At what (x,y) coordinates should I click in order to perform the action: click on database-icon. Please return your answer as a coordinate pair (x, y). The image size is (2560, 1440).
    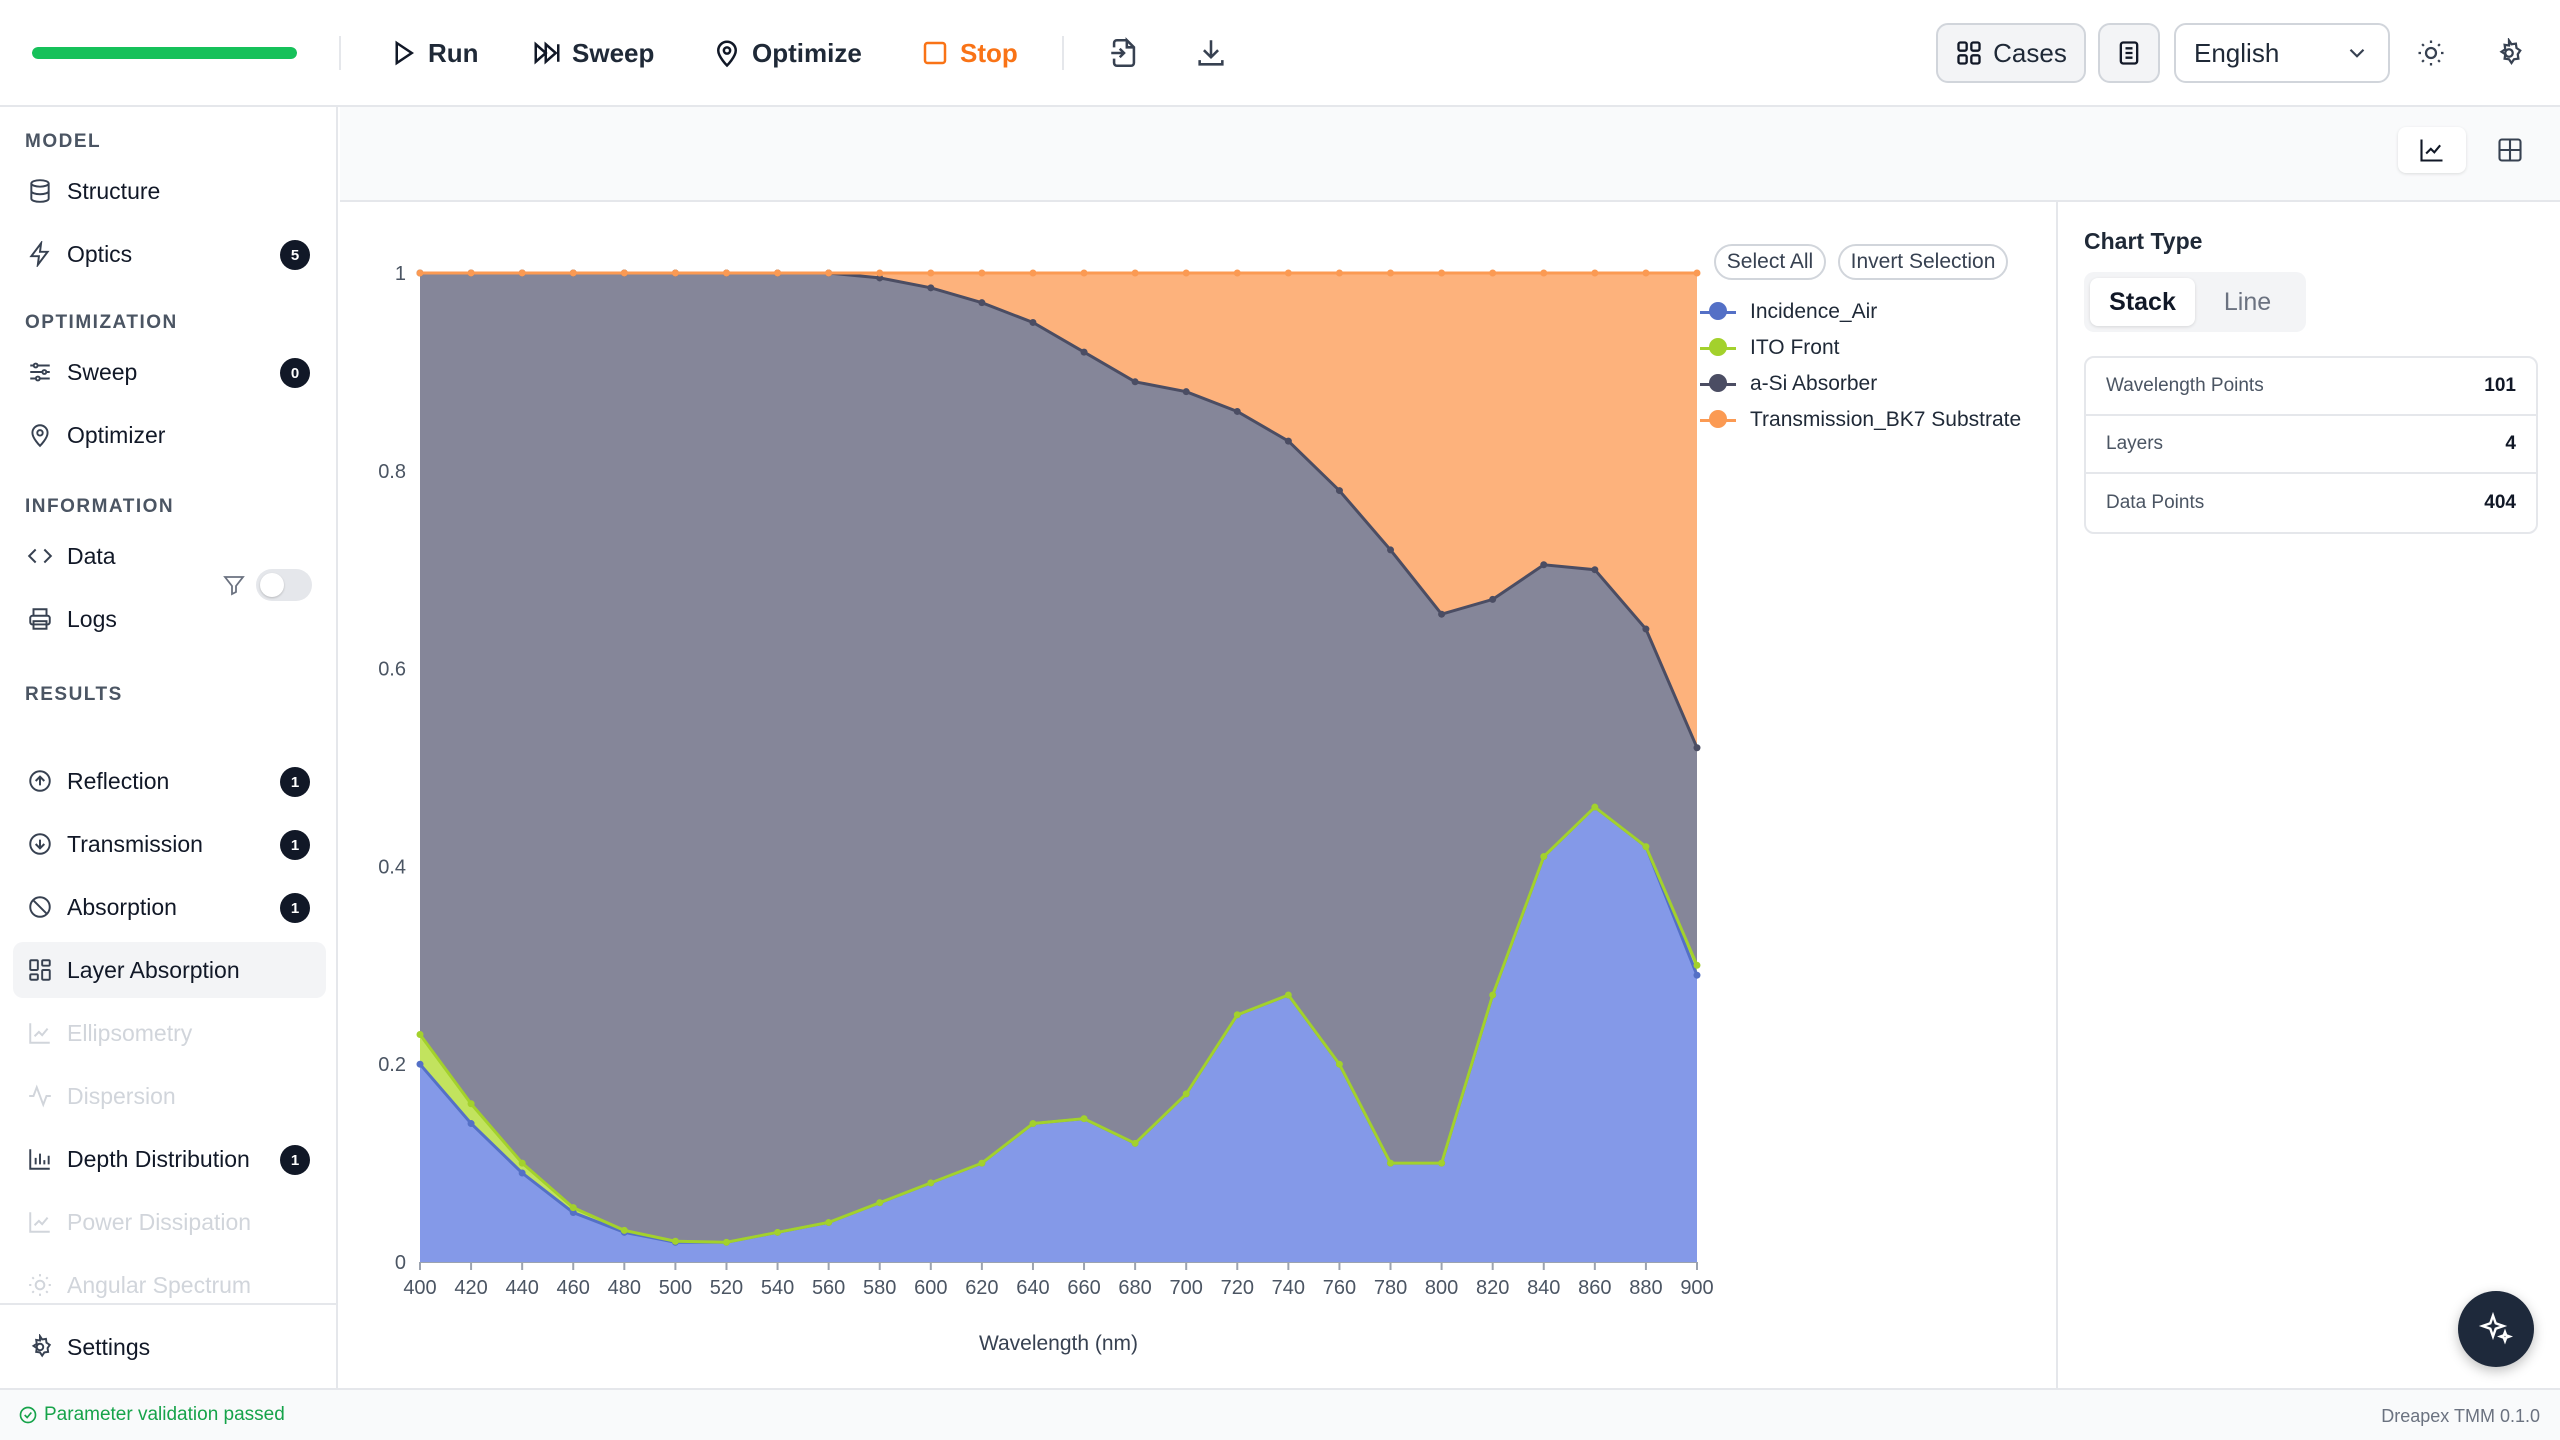
    Looking at the image, I should click on (40, 191).